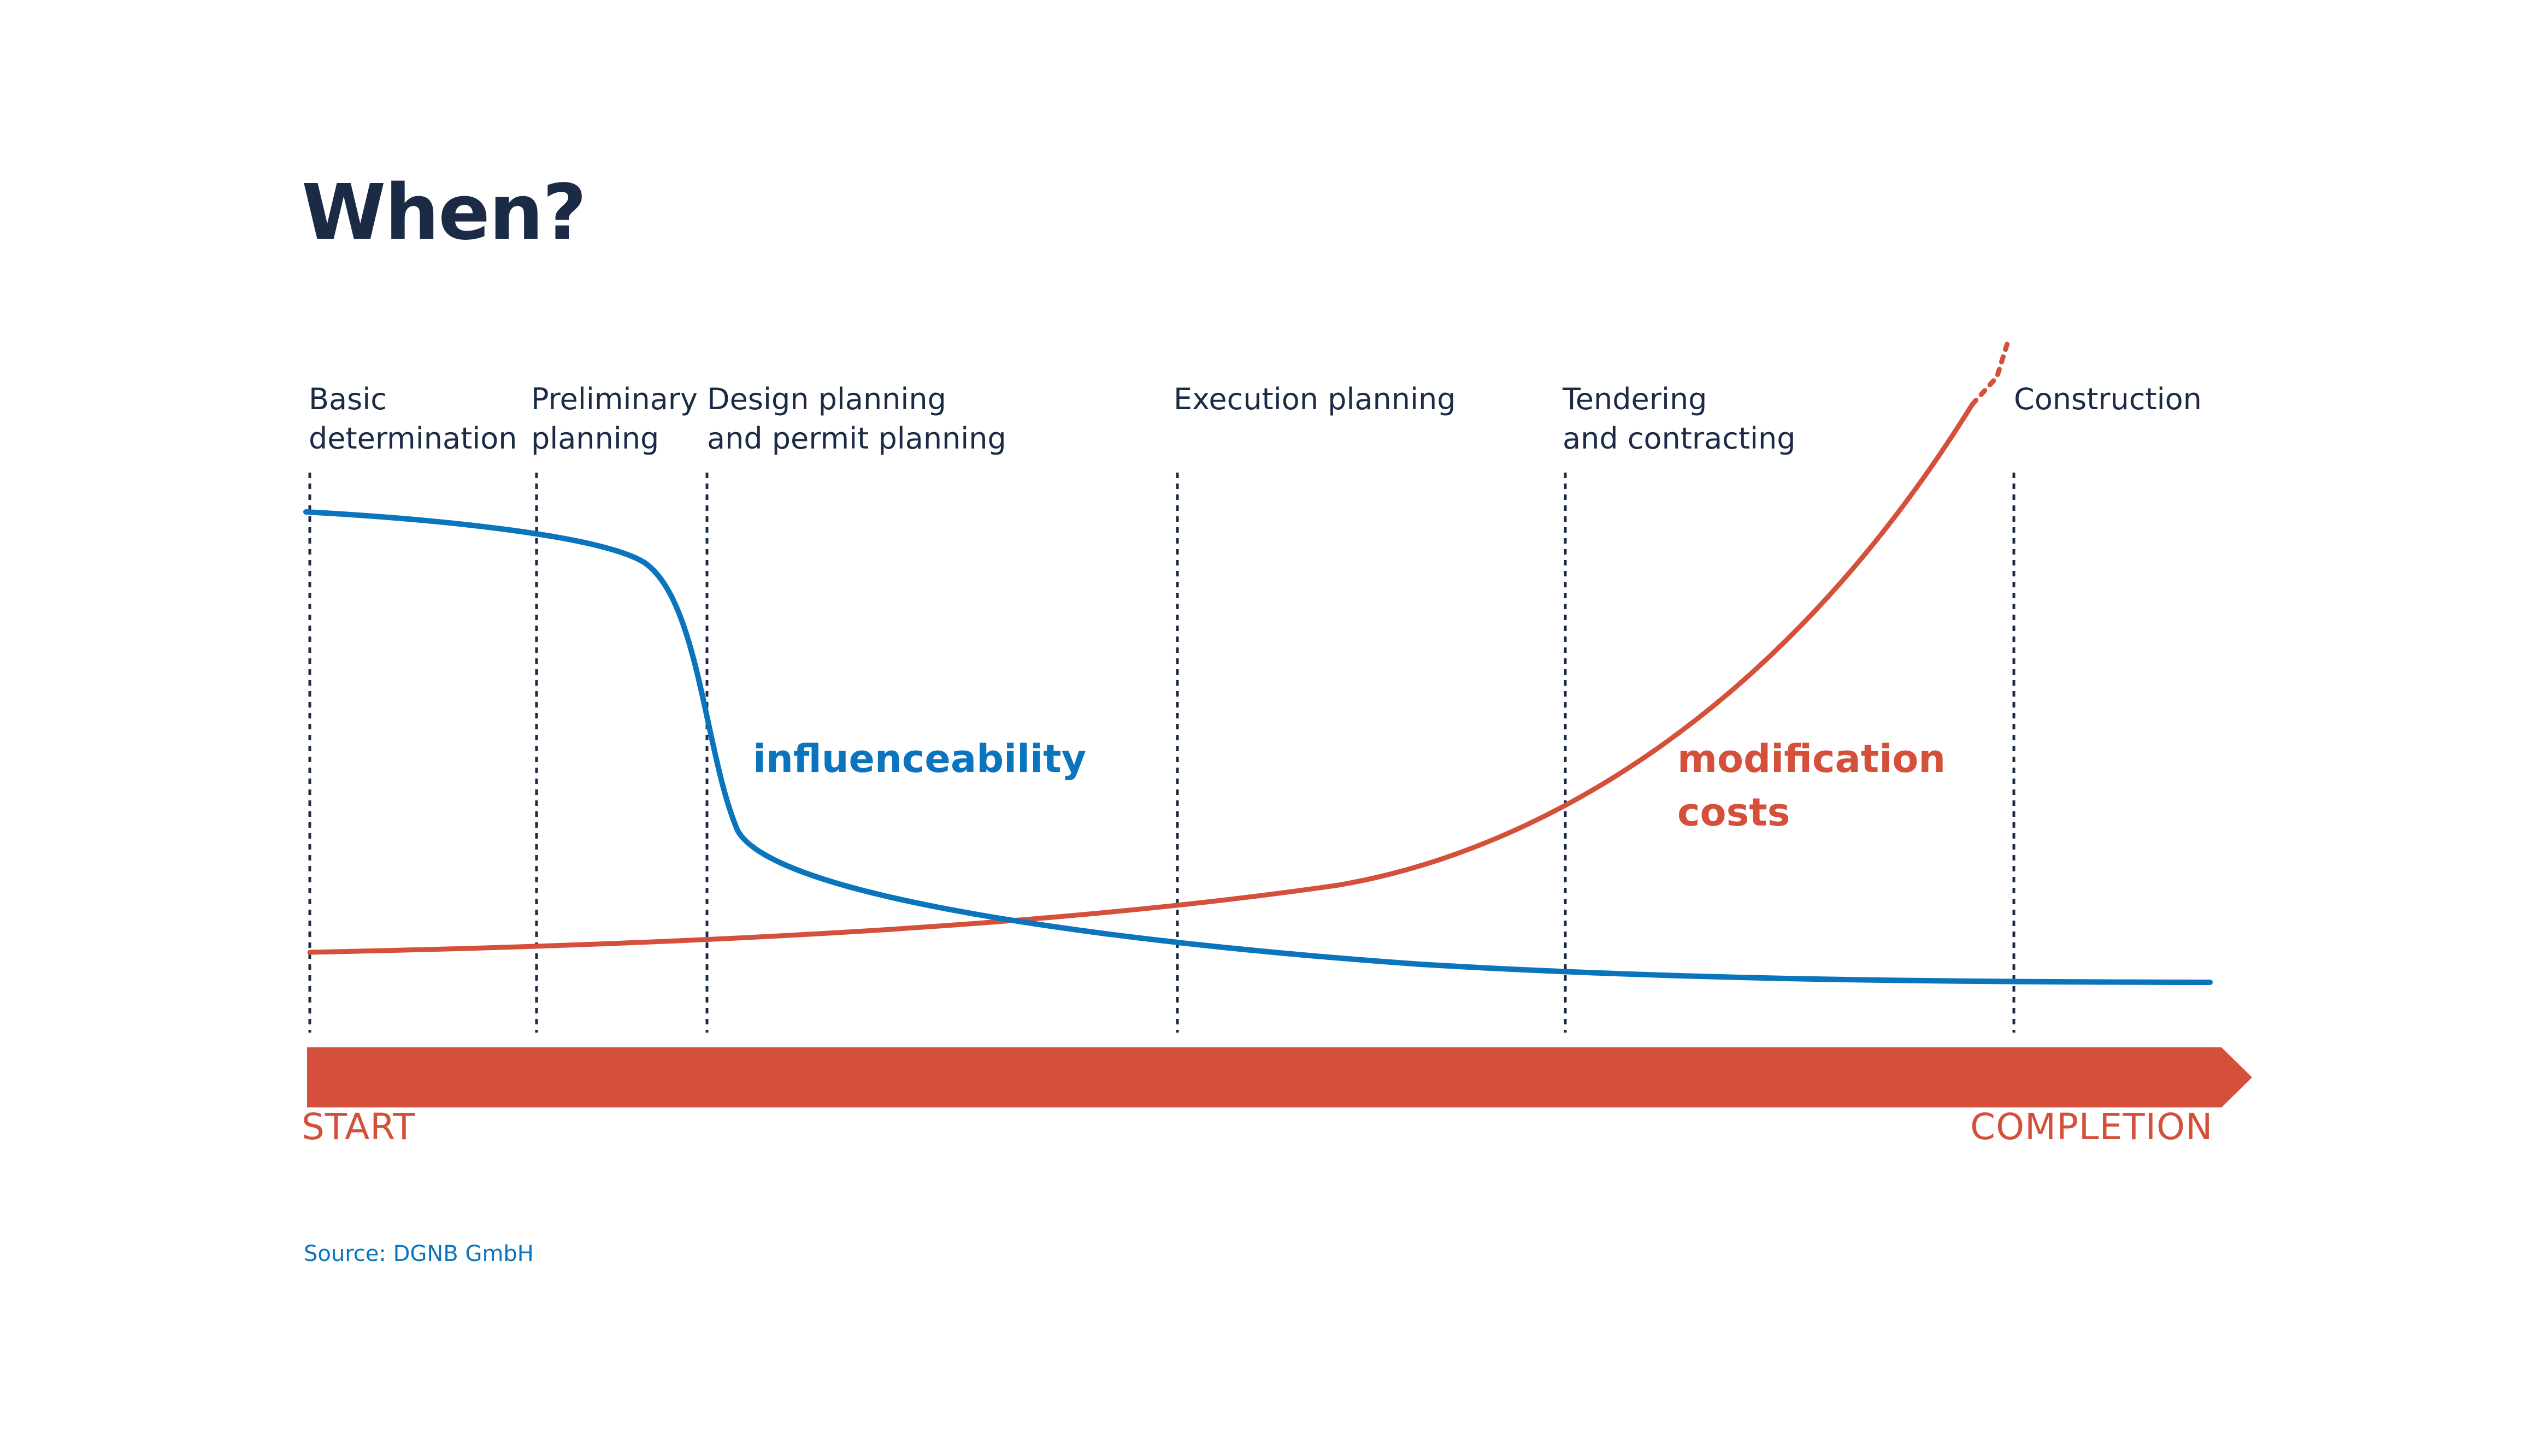  I want to click on phase-tendering: Tendering and contracting, so click(1680, 419).